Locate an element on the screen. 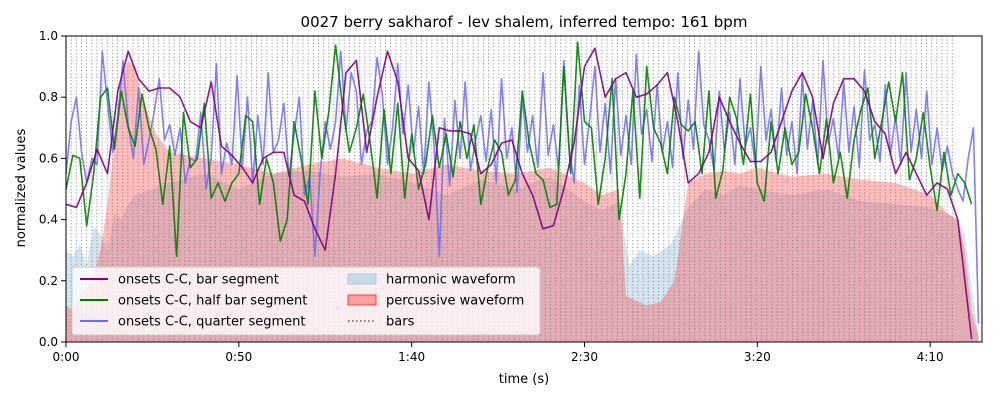 The image size is (1000, 404). legend-label: bars is located at coordinates (400, 322).